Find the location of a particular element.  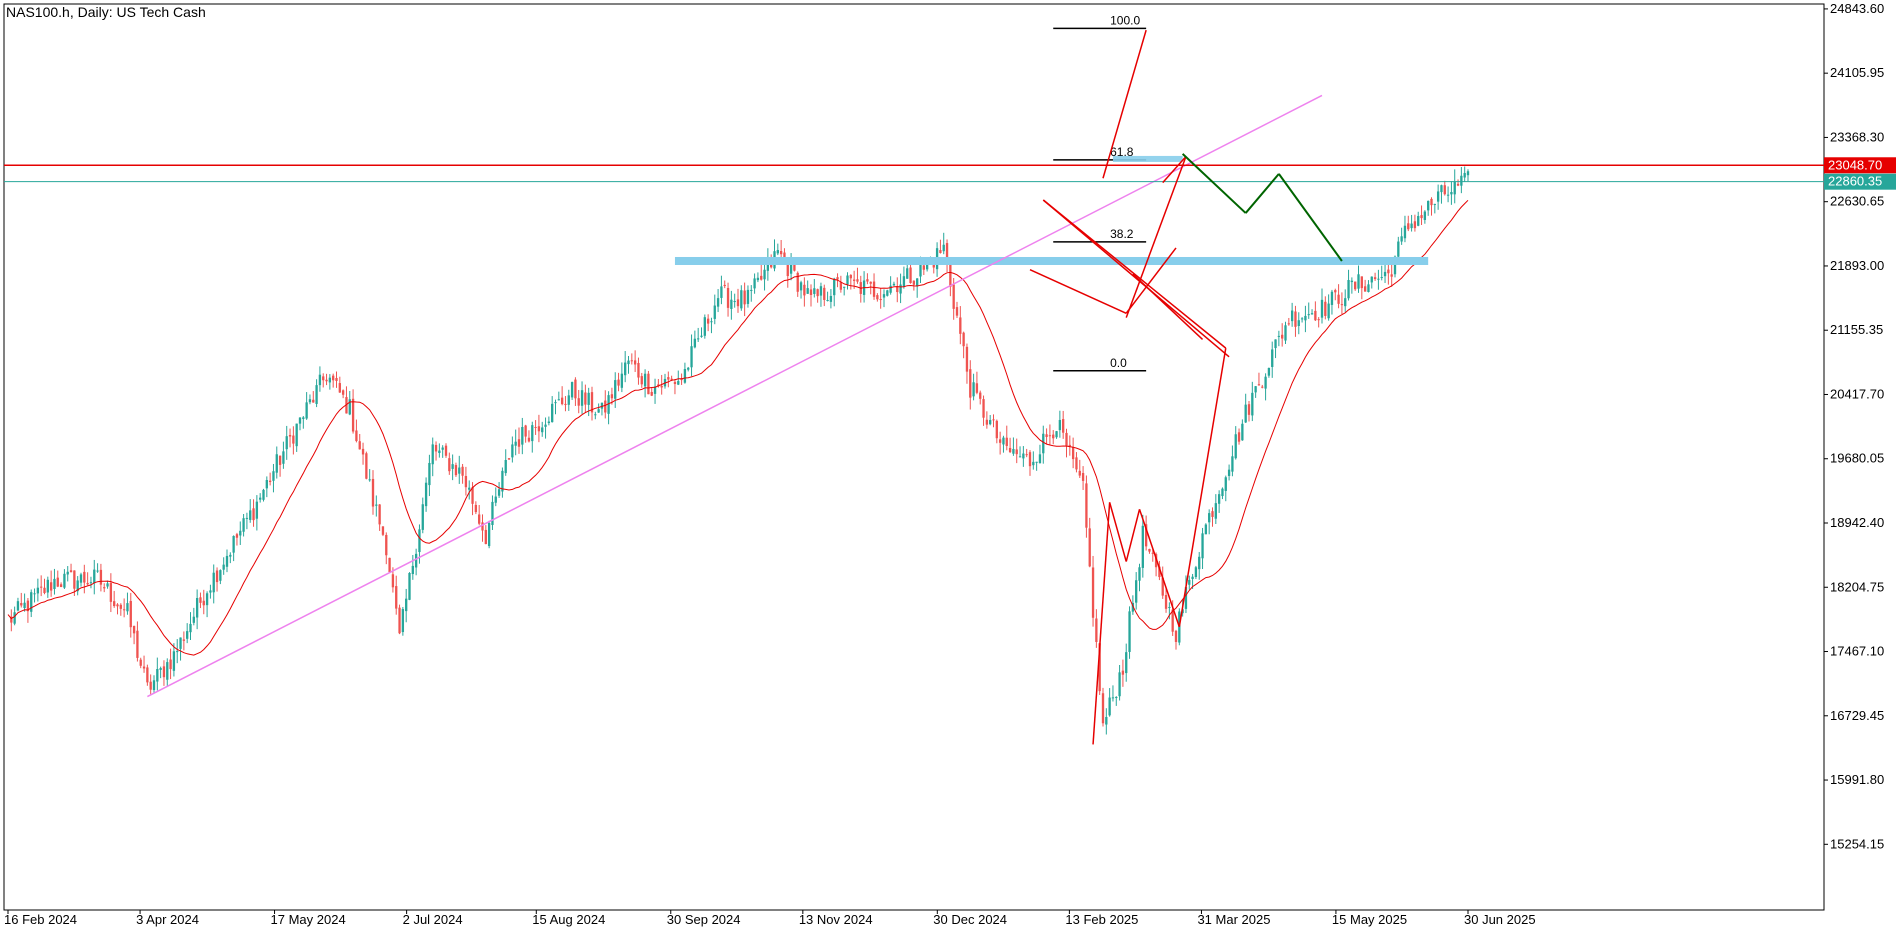

chart-title: NAS100.h, Daily: US Tech Cash is located at coordinates (106, 12).